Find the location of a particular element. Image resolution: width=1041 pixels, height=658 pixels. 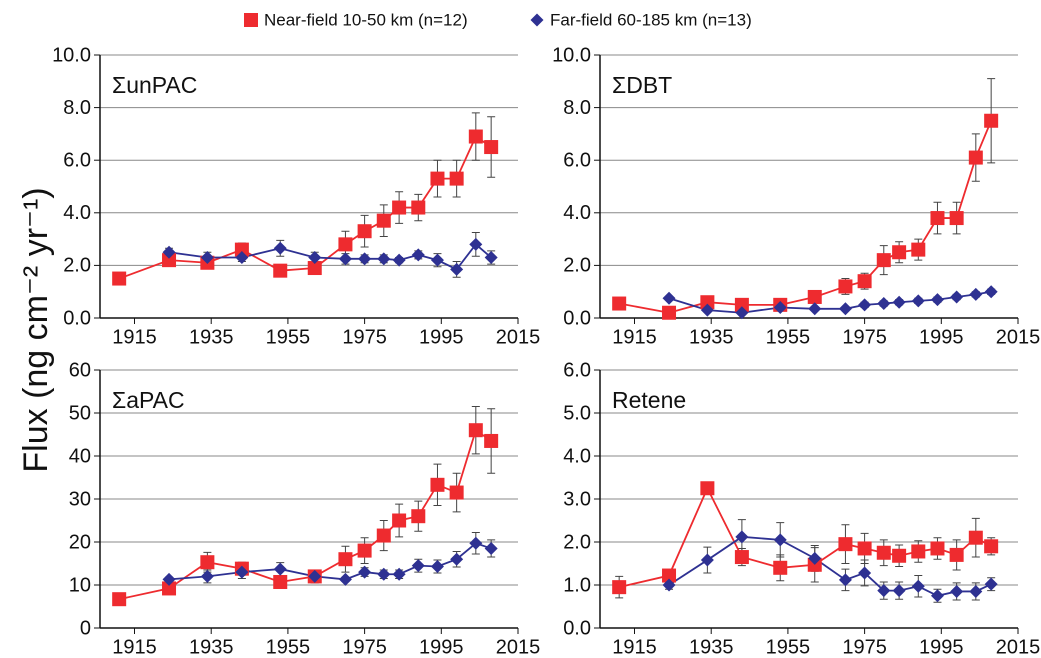

legend-marker is located at coordinates (537, 20).